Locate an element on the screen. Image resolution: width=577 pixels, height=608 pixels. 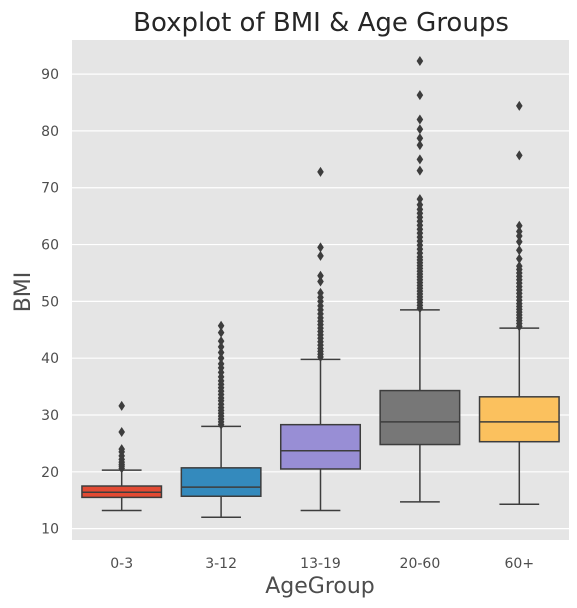
y-tick-label: 40 is located at coordinates (50, 359).